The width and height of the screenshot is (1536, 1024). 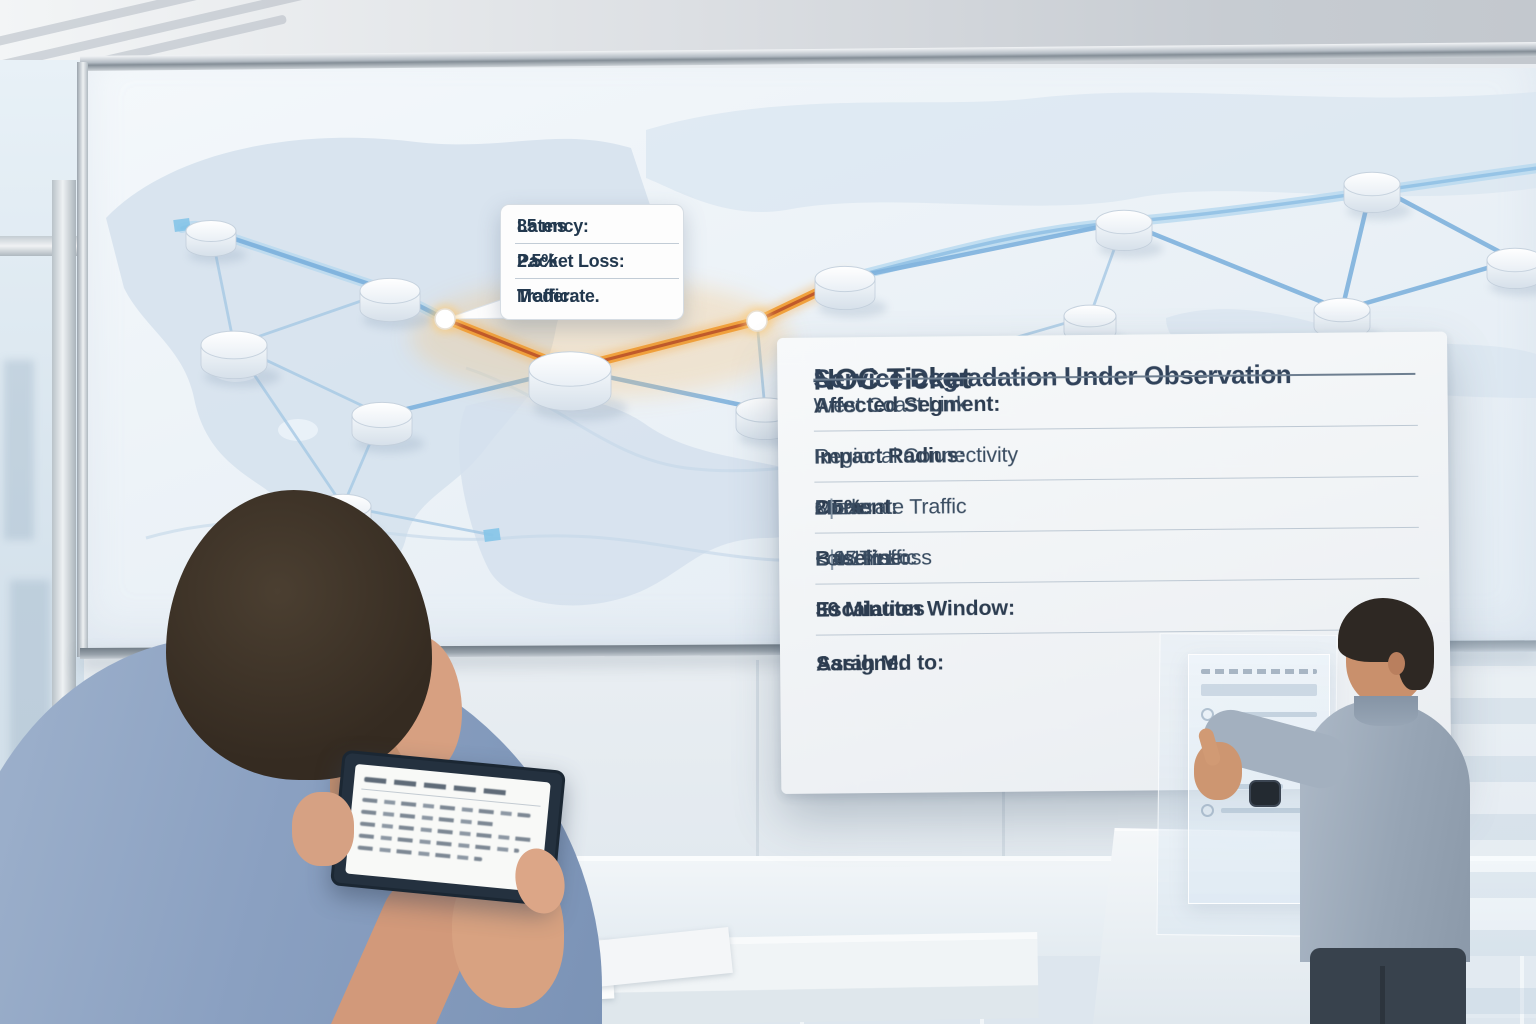 What do you see at coordinates (916, 455) in the screenshot?
I see `impact-radius-value: Regional Connectivity` at bounding box center [916, 455].